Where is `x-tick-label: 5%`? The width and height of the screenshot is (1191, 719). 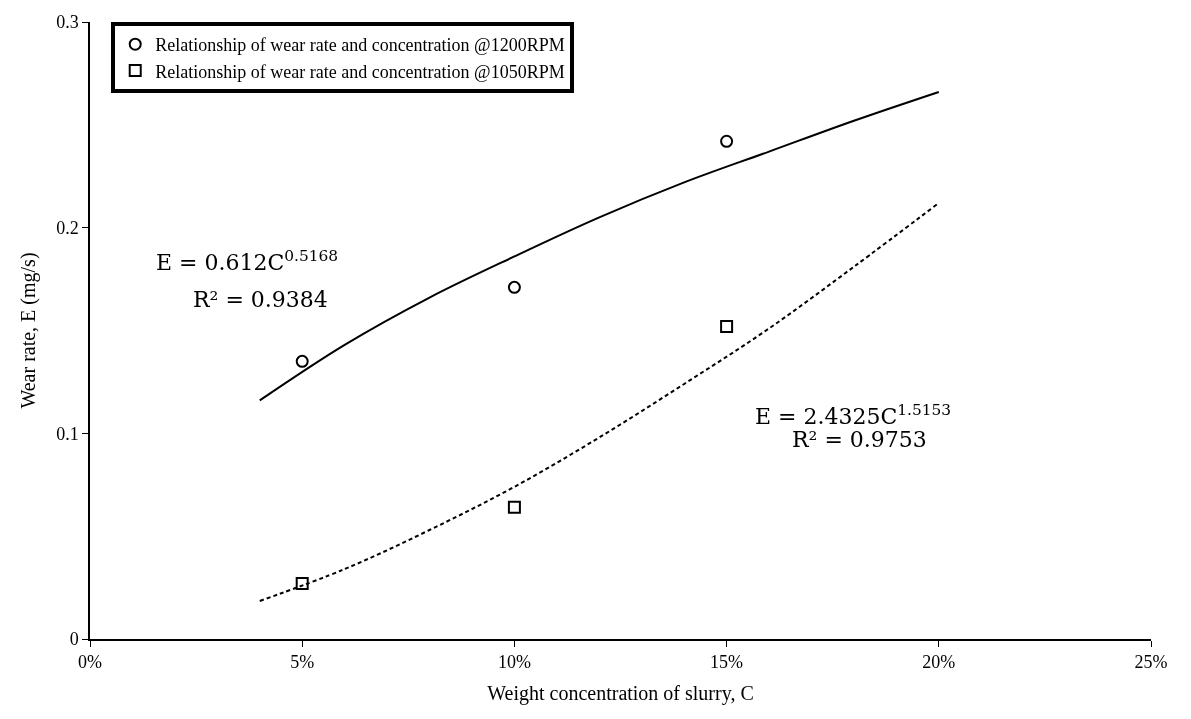
x-tick-label: 5% is located at coordinates (302, 662).